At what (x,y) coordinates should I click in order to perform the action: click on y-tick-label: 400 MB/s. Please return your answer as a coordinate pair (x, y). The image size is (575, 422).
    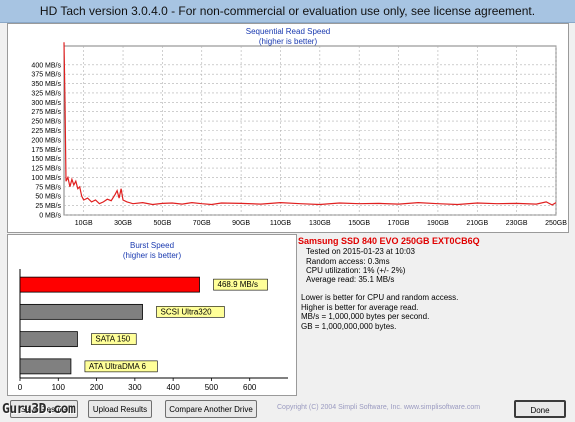
    Looking at the image, I should click on (46, 65).